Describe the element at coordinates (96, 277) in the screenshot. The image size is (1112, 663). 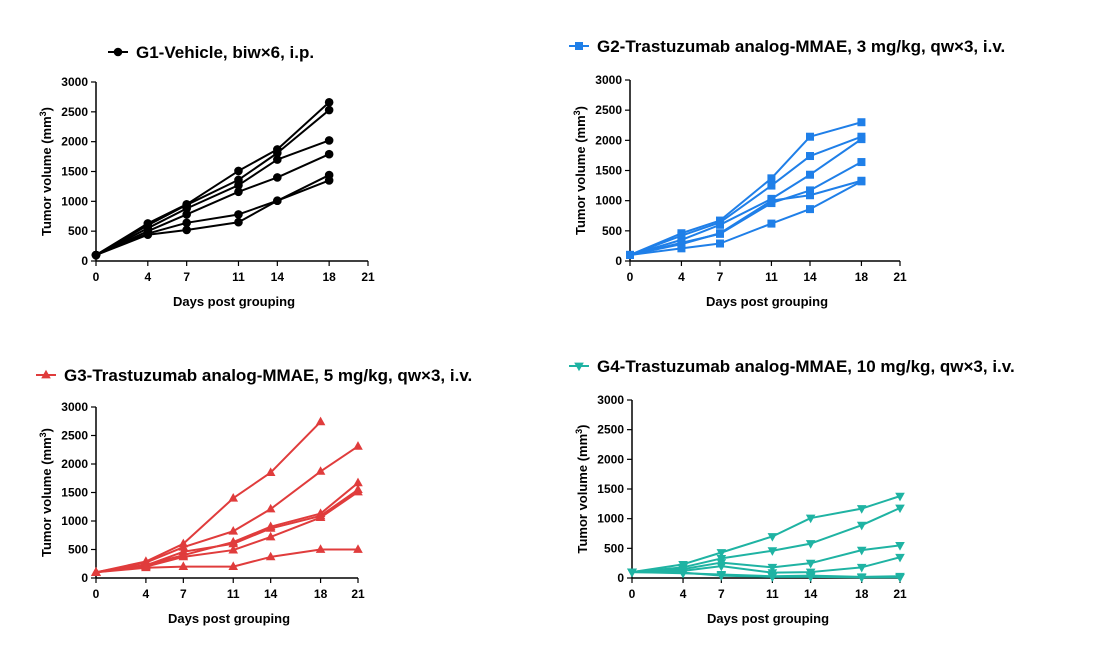
I see `x-tick-label: 0` at that location.